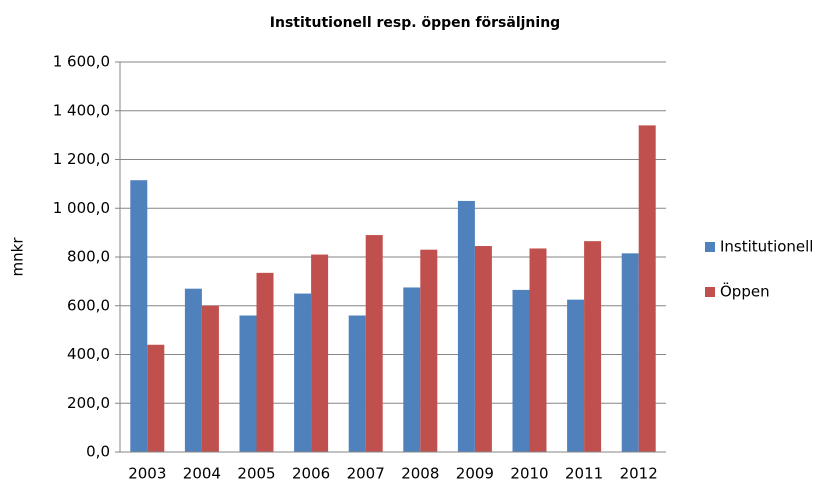 The width and height of the screenshot is (832, 488). Describe the element at coordinates (311, 474) in the screenshot. I see `x-tick-label: 2006` at that location.